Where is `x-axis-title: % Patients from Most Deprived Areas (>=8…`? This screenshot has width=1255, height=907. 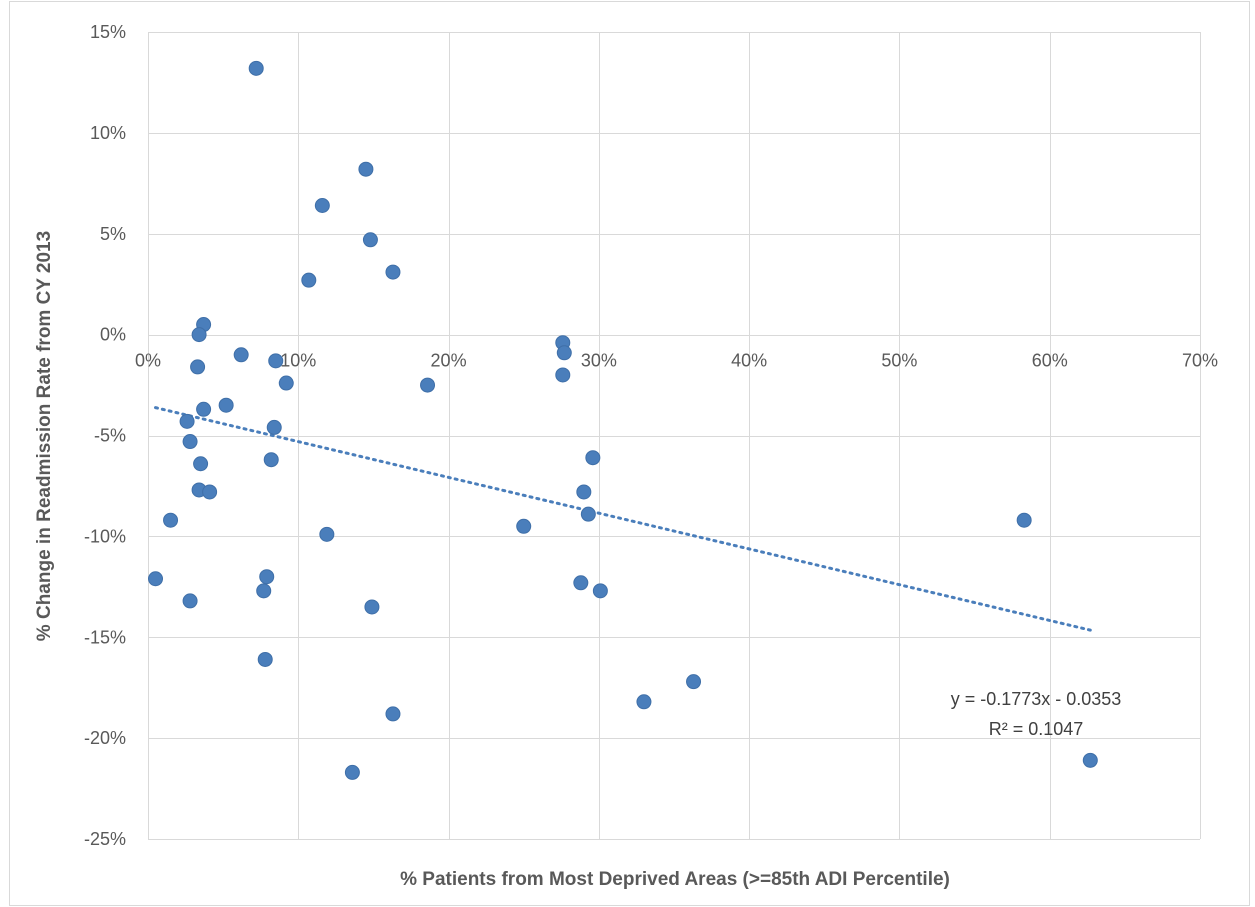
x-axis-title: % Patients from Most Deprived Areas (>=8… is located at coordinates (675, 879).